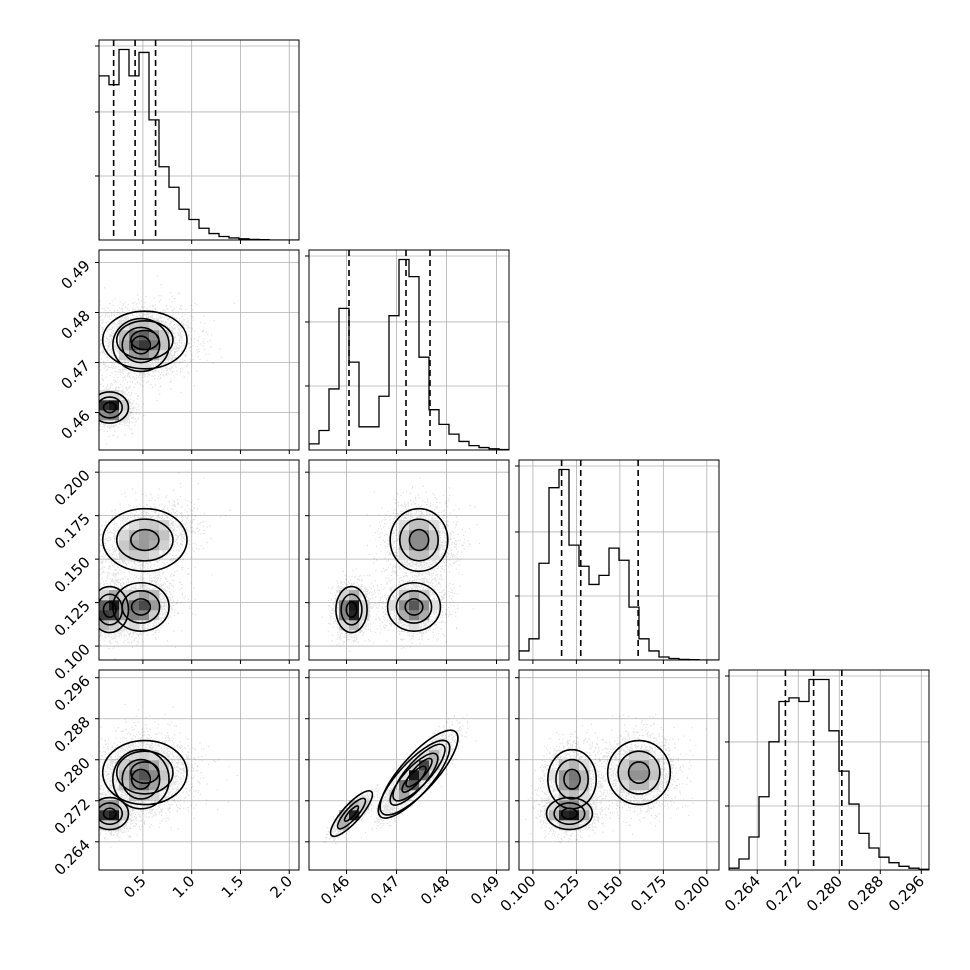 The height and width of the screenshot is (970, 970). What do you see at coordinates (605, 893) in the screenshot?
I see `x-tick-label: 0.150` at bounding box center [605, 893].